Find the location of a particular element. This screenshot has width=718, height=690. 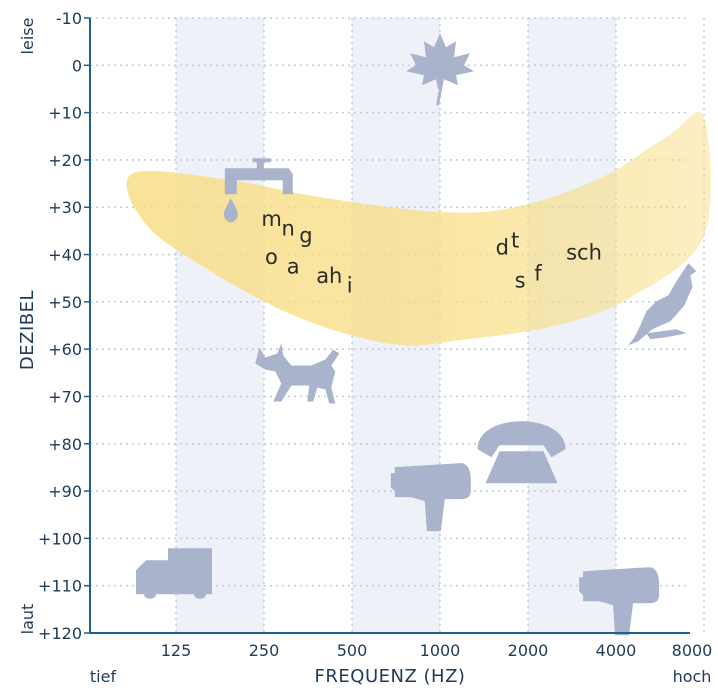

speech-sound-label: ah is located at coordinates (329, 276).